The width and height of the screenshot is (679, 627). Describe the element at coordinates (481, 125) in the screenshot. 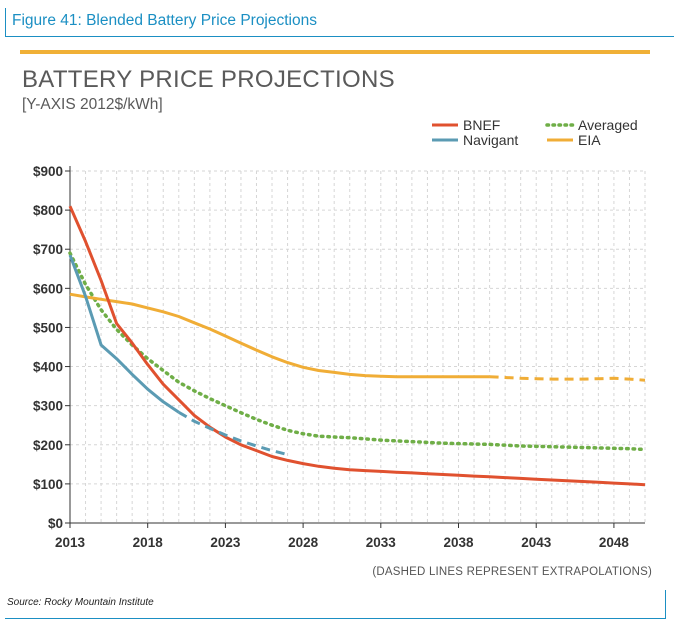

I see `legend-label-bnef: BNEF` at that location.